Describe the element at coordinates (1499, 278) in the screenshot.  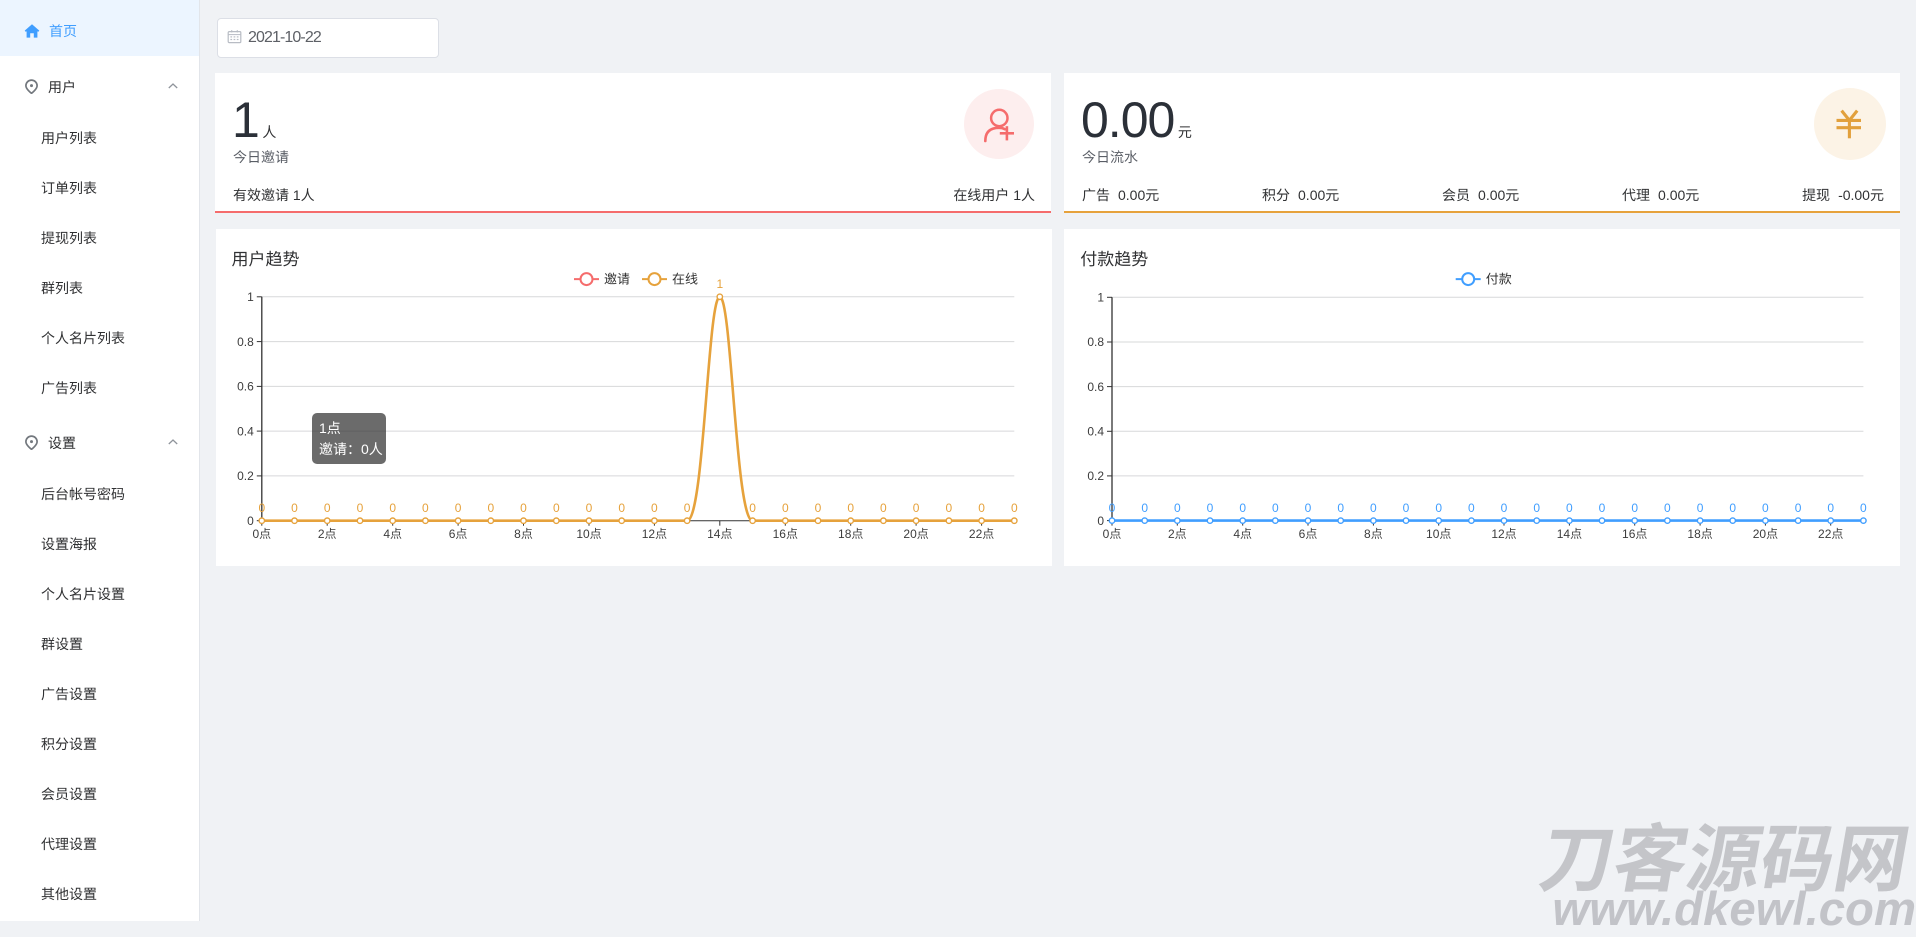
I see `svg-text: 付款` at that location.